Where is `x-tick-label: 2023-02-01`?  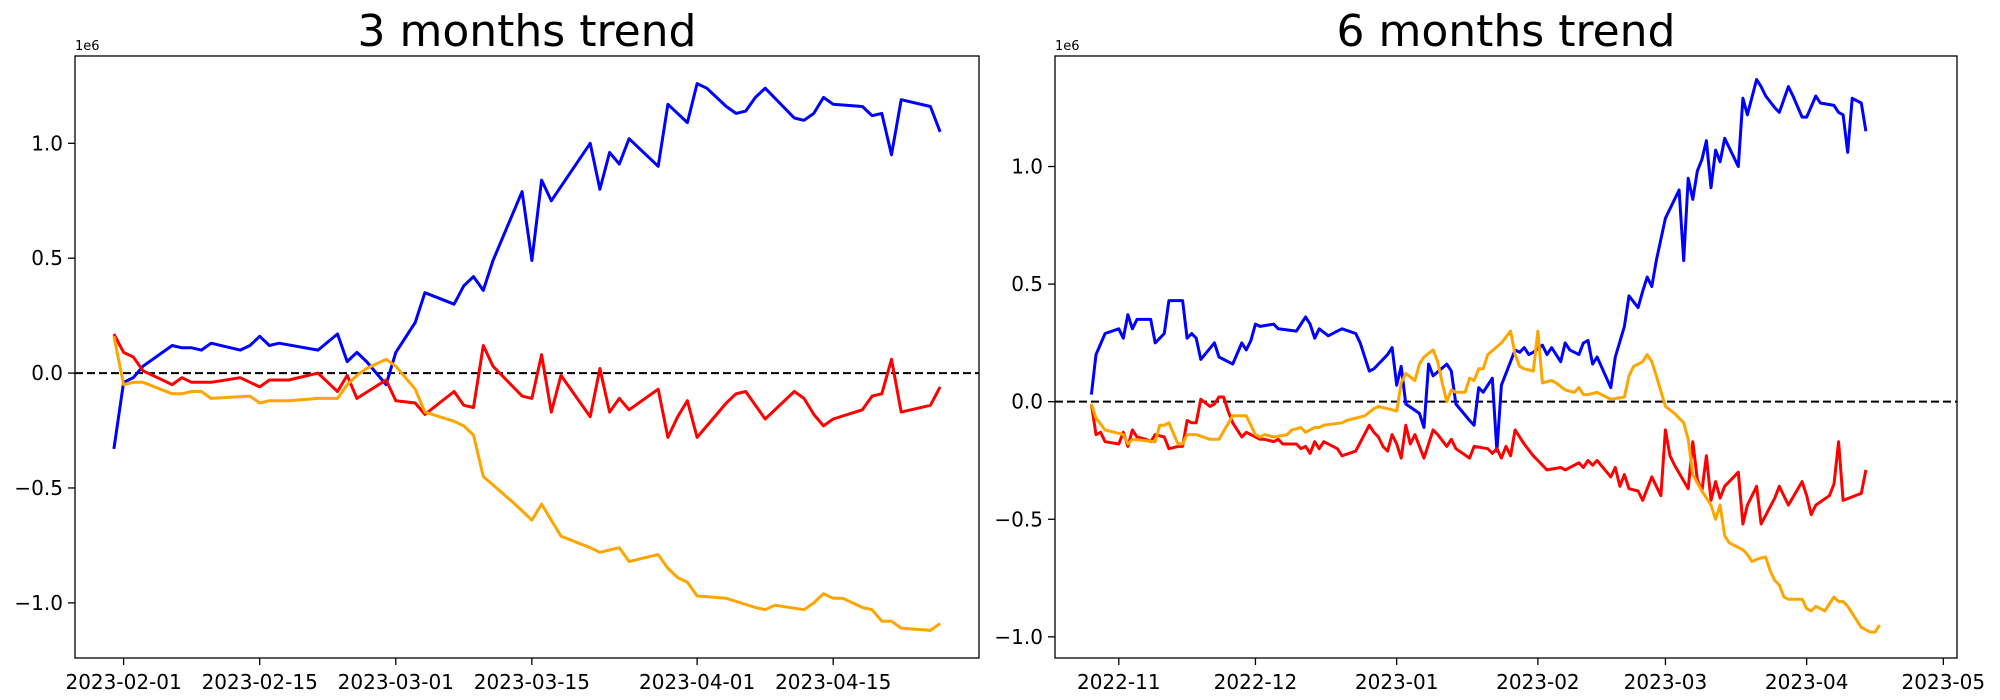
x-tick-label: 2023-02-01 is located at coordinates (123, 682).